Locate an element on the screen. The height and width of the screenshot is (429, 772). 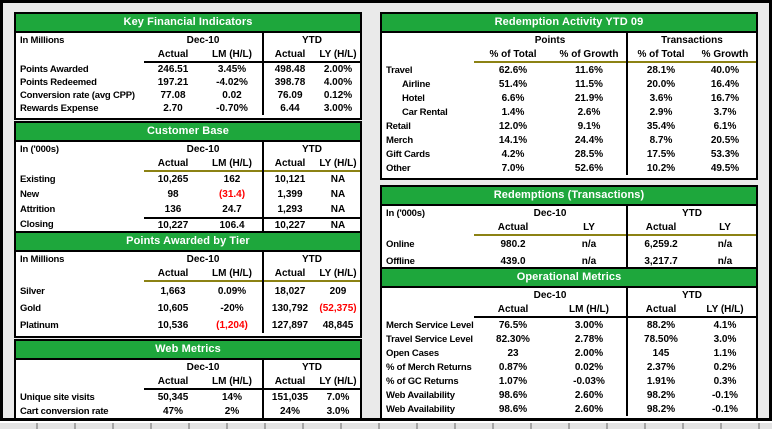
value-cell: 98.6% is located at coordinates (513, 395).